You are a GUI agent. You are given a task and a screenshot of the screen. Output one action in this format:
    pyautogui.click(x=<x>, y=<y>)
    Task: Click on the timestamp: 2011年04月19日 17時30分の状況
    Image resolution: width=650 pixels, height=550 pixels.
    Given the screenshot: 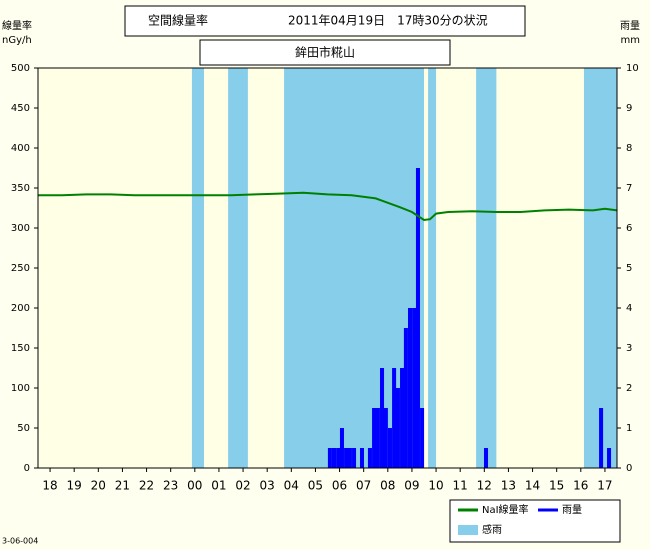 What is the action you would take?
    pyautogui.click(x=388, y=20)
    